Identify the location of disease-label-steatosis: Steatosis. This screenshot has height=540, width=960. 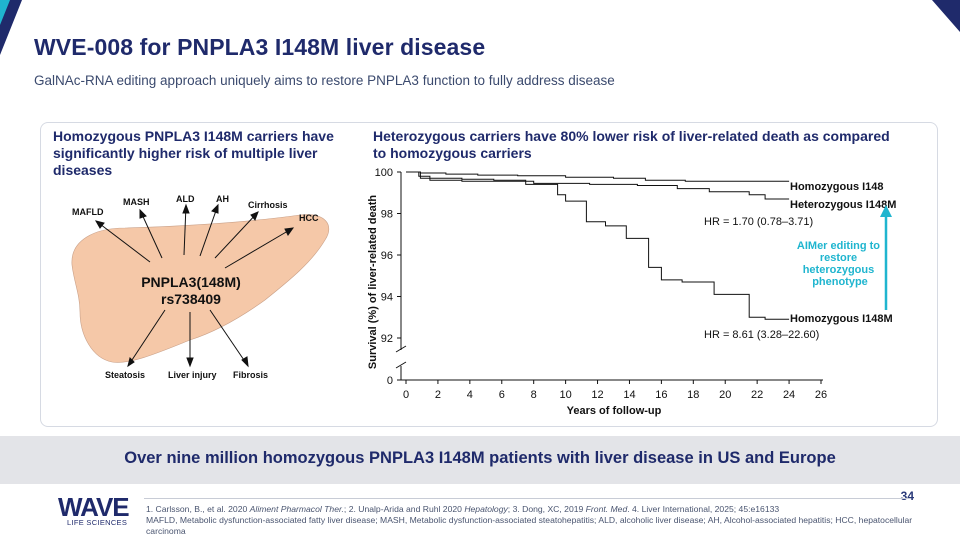
(125, 375).